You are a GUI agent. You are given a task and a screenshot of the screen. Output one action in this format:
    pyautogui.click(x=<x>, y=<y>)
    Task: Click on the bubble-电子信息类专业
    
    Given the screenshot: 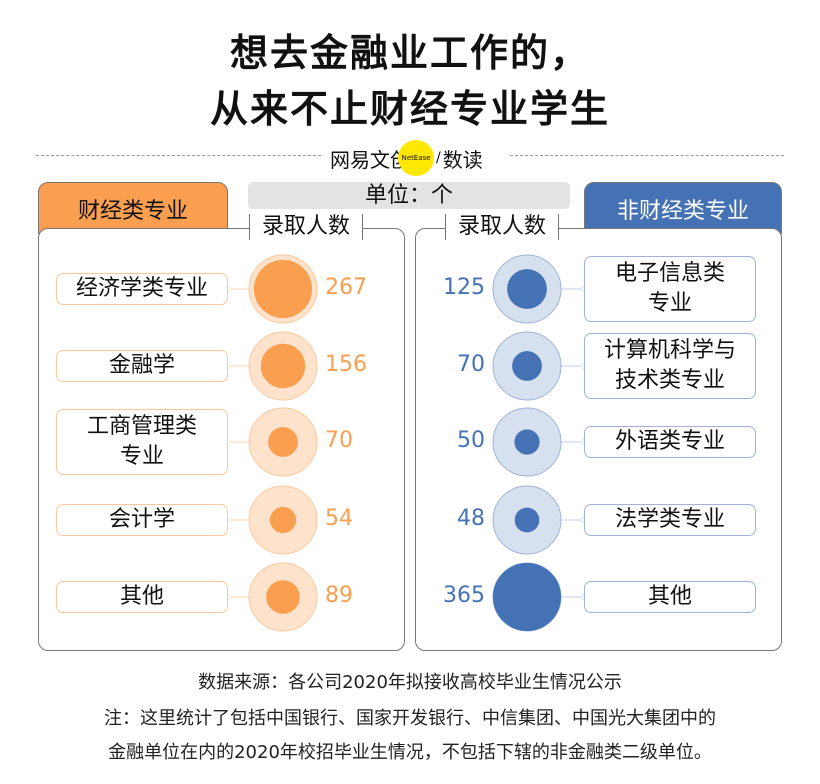 What is the action you would take?
    pyautogui.click(x=527, y=289)
    